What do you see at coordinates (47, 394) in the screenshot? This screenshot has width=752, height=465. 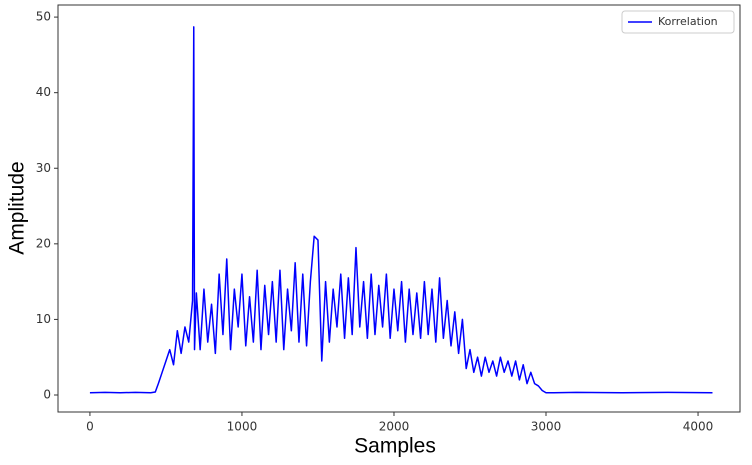 I see `y-tick-label: 0` at bounding box center [47, 394].